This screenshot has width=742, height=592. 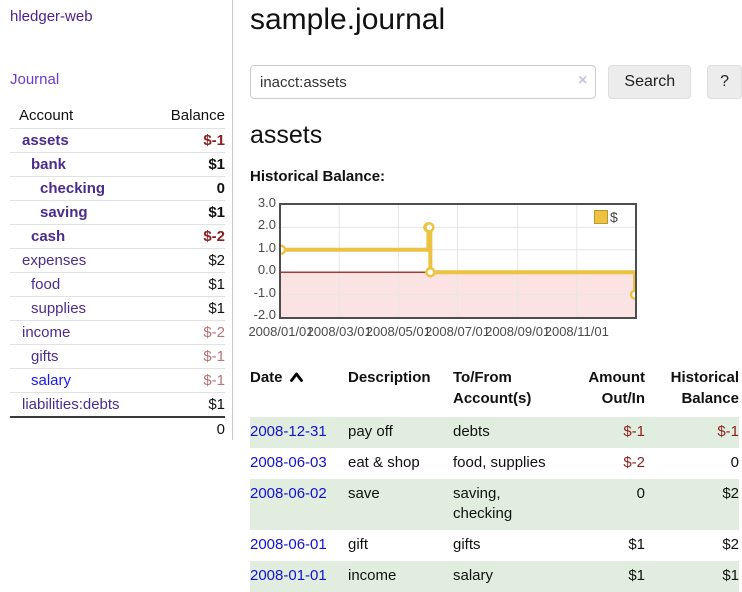 What do you see at coordinates (724, 82) in the screenshot?
I see `help-button: ?` at bounding box center [724, 82].